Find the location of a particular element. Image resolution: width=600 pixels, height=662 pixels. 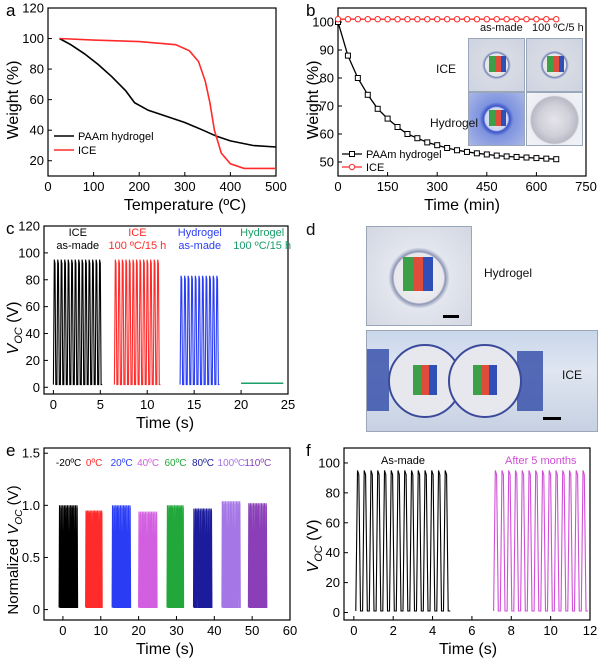

ice-as-made-photo is located at coordinates (496, 65).